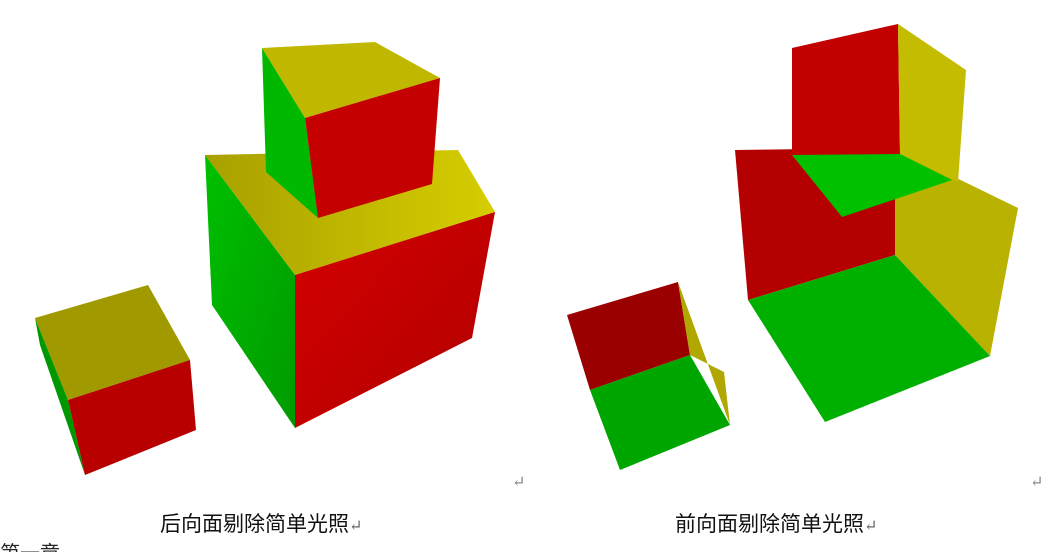 This screenshot has width=1045, height=552. What do you see at coordinates (75, 544) in the screenshot?
I see `footer-text-fragment: 第一章` at bounding box center [75, 544].